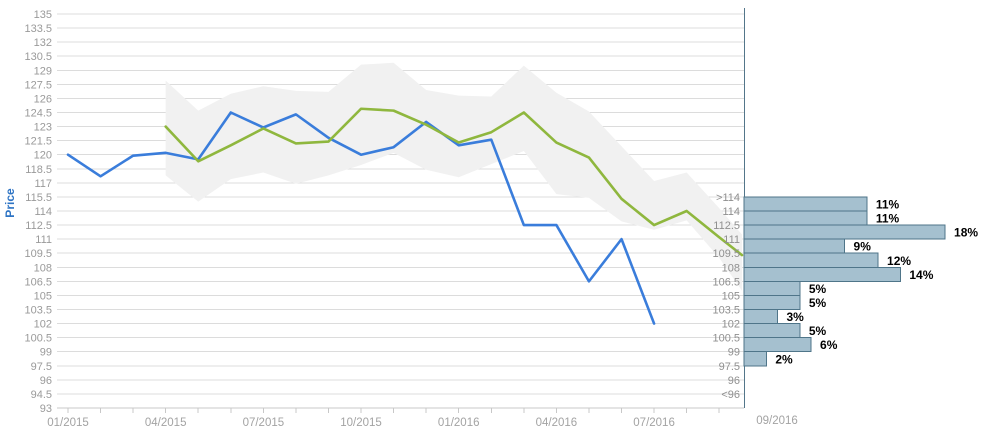 Image resolution: width=985 pixels, height=435 pixels. I want to click on y-tick-label: 94.5, so click(41, 395).